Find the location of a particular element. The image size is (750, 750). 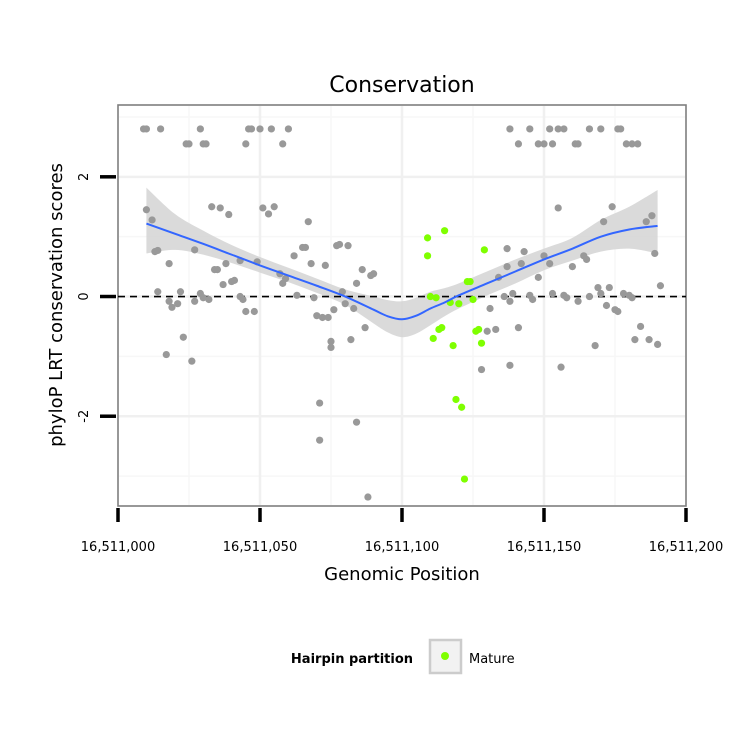

y-axis-title: phyloP LRT conservation scores is located at coordinates (56, 305).